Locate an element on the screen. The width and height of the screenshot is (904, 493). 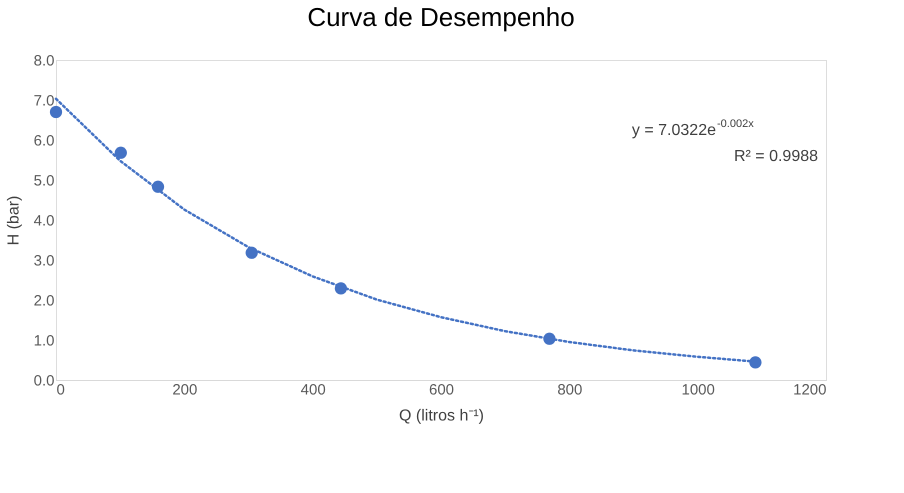
y-tick-label: 7.0 is located at coordinates (44, 101).